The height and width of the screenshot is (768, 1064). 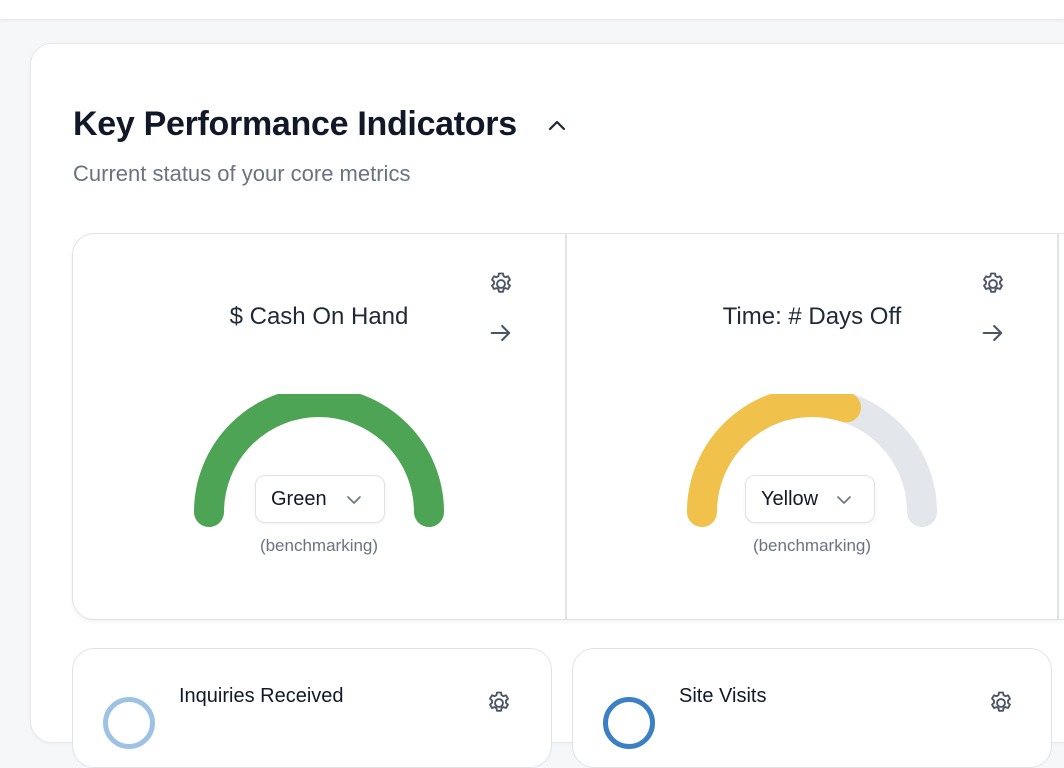 I want to click on top-bar, so click(x=532, y=10).